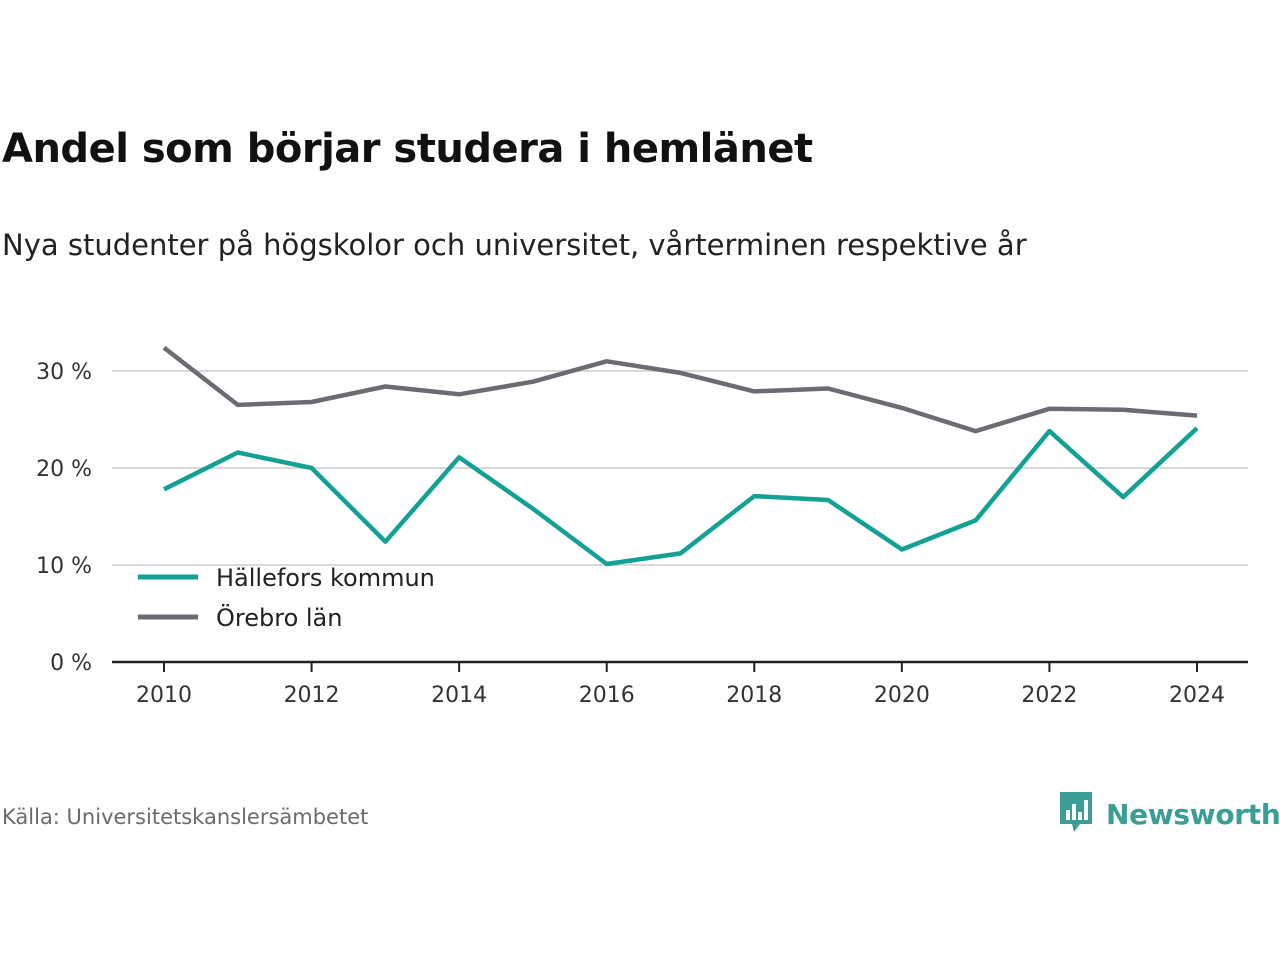 The image size is (1280, 960). Describe the element at coordinates (164, 695) in the screenshot. I see `x-tick-label: 2010` at that location.